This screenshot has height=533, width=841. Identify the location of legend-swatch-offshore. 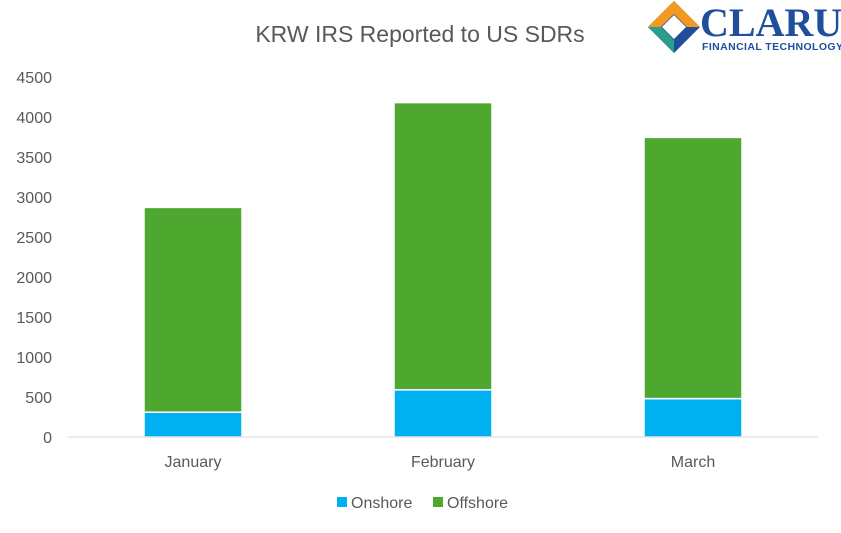
(438, 502).